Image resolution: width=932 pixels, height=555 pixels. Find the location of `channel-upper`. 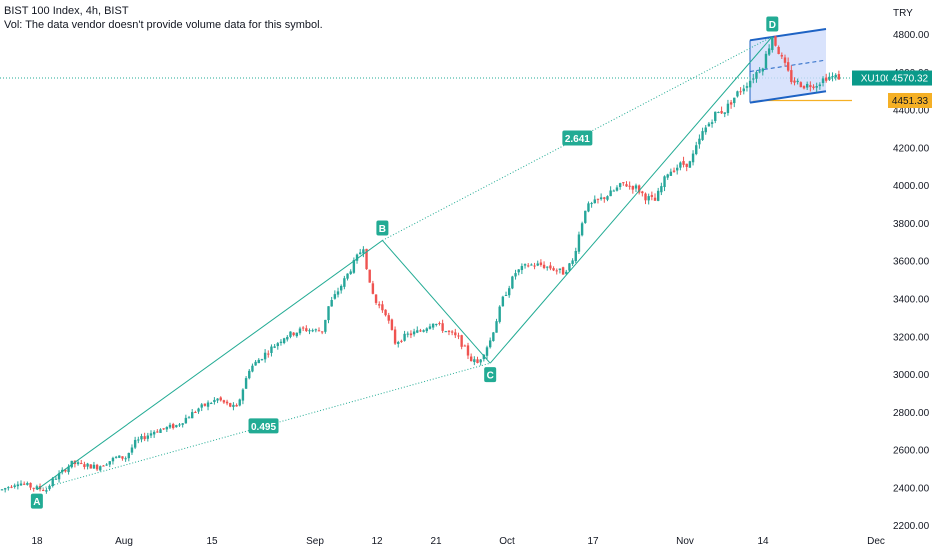

channel-upper is located at coordinates (788, 35).